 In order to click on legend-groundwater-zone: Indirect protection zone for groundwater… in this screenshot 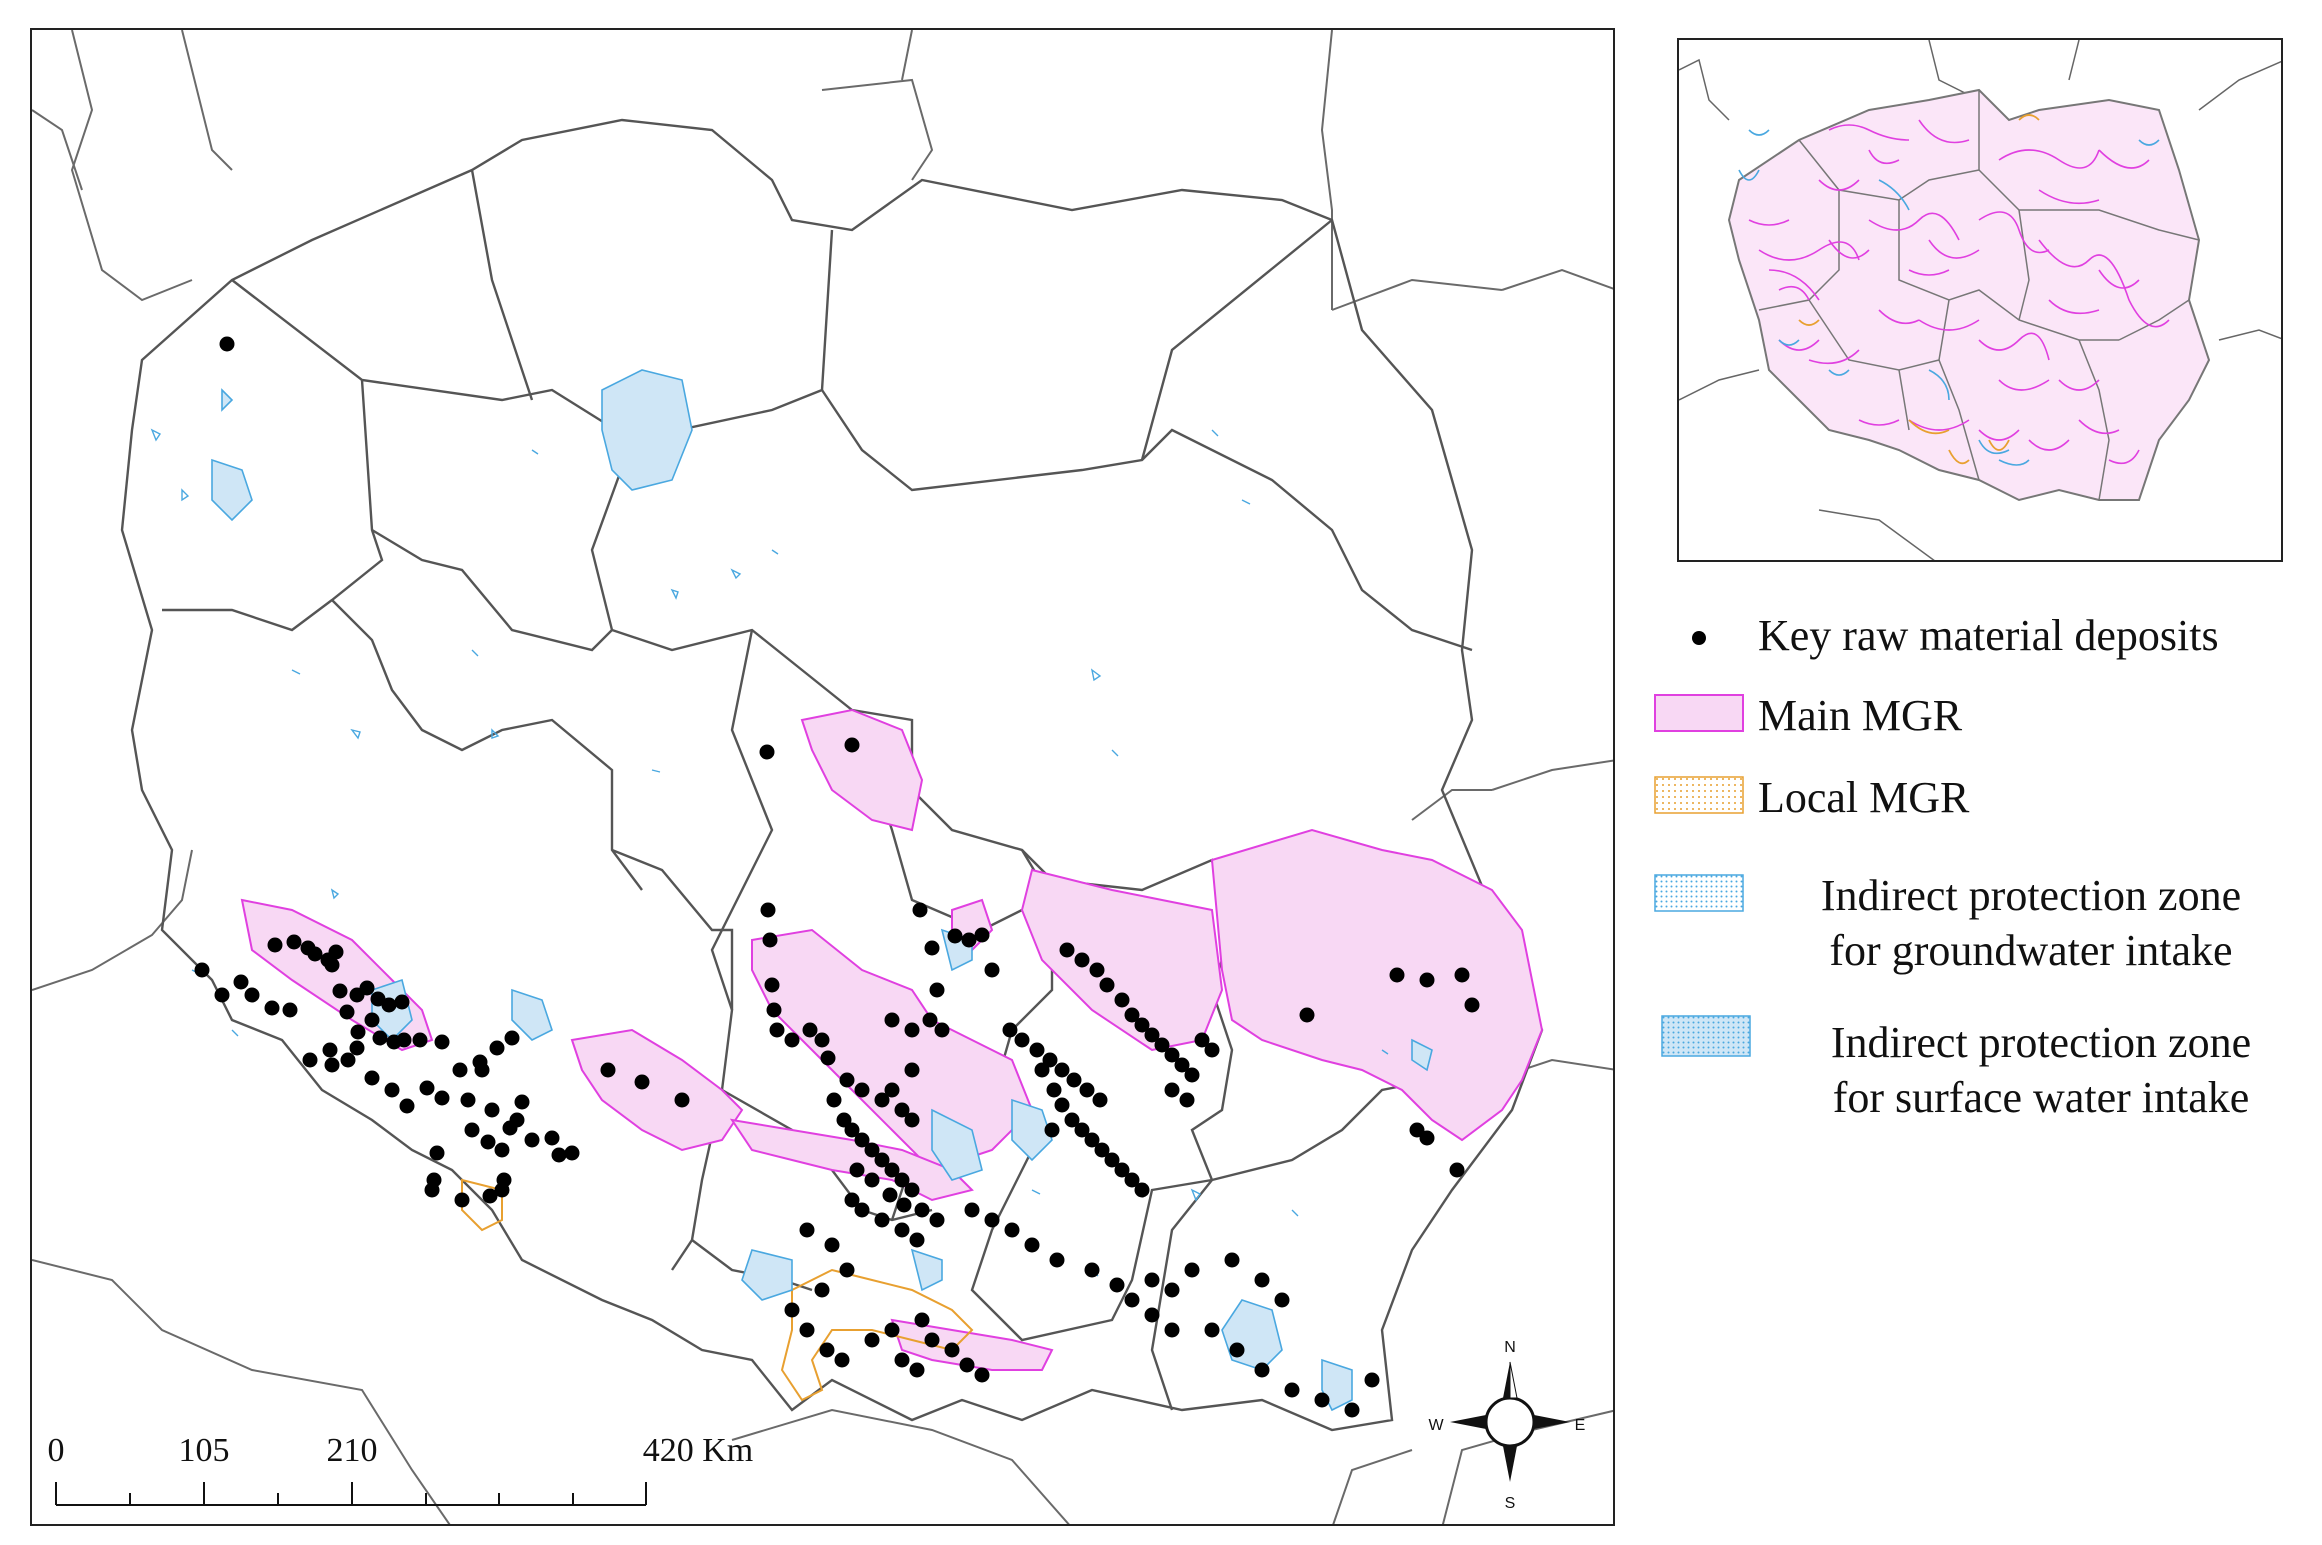, I will do `click(1983, 928)`.